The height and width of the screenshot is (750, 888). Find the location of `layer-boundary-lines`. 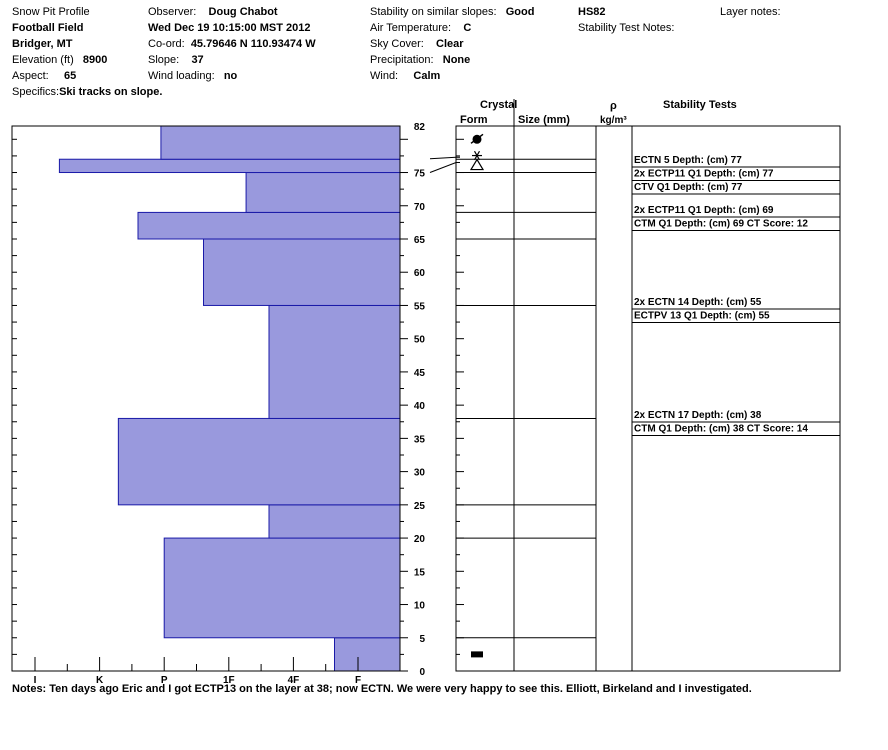

layer-boundary-lines is located at coordinates (526, 382).